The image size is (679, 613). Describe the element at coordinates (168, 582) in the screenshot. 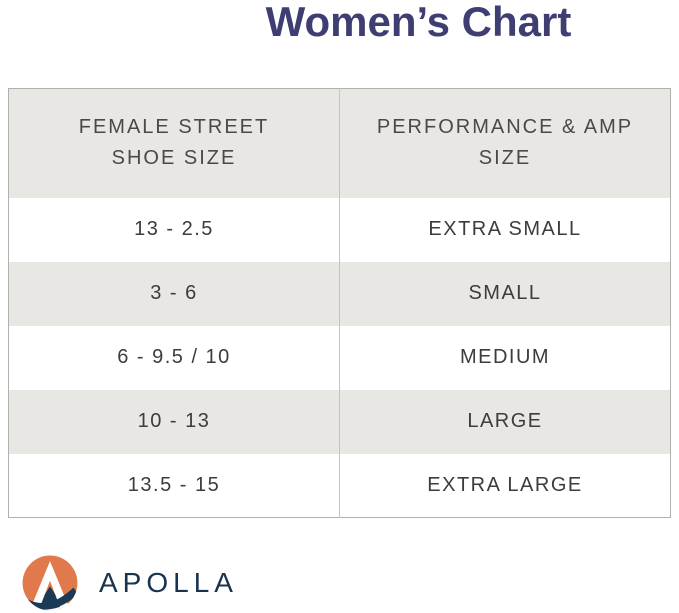

I see `brand-name: APOLLA` at that location.